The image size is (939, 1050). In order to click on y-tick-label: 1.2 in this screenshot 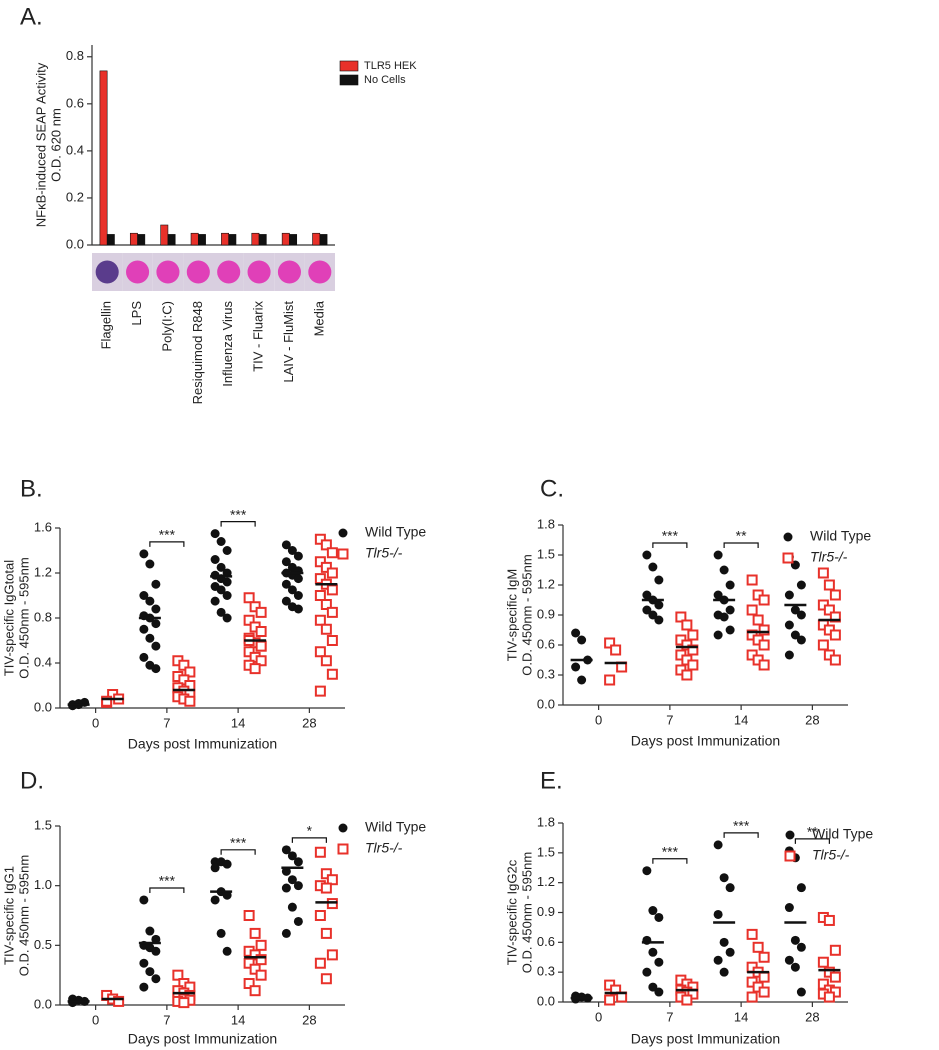, I will do `click(43, 571)`.